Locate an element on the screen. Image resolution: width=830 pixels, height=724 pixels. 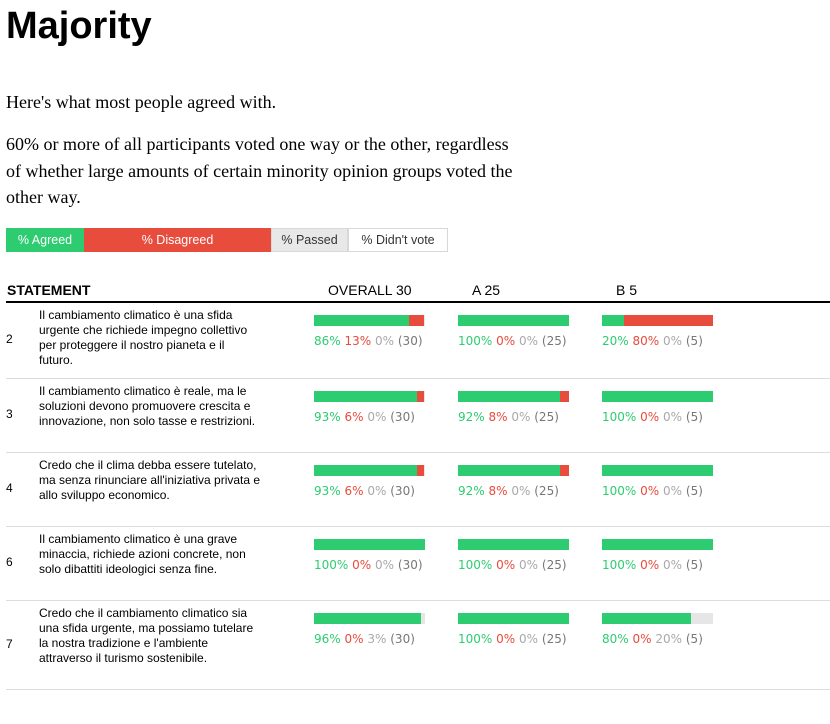
vote-stats: 80% 0% 20% (5) is located at coordinates (658, 639).